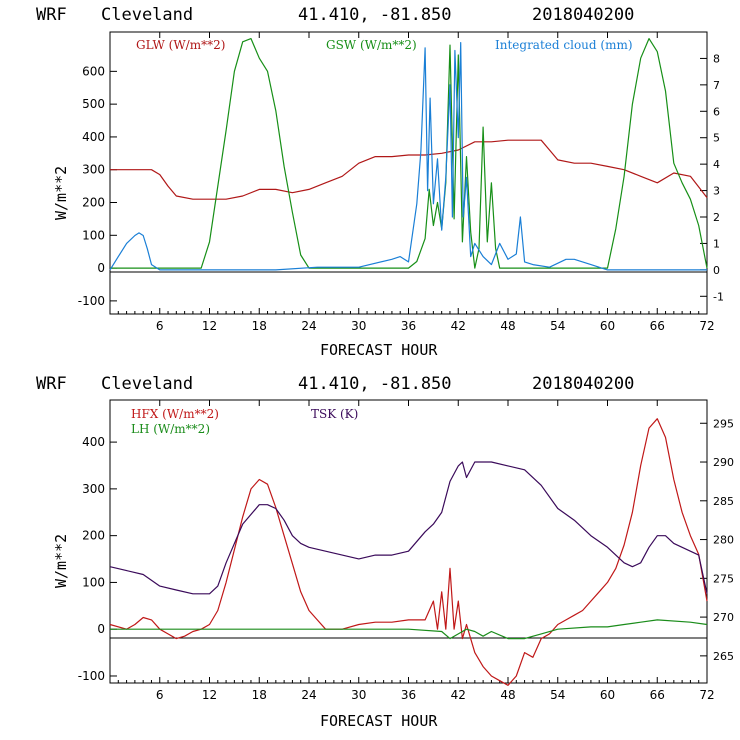 Image resolution: width=740 pixels, height=740 pixels. Describe the element at coordinates (93, 582) in the screenshot. I see `bottom-ytick-label: 100` at that location.